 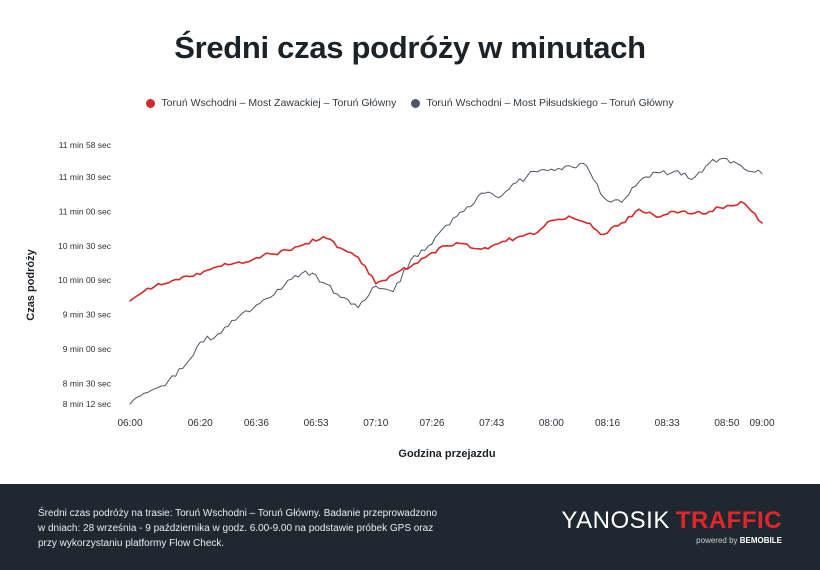 What do you see at coordinates (615, 520) in the screenshot?
I see `brand-name-part1: YANOSIK` at bounding box center [615, 520].